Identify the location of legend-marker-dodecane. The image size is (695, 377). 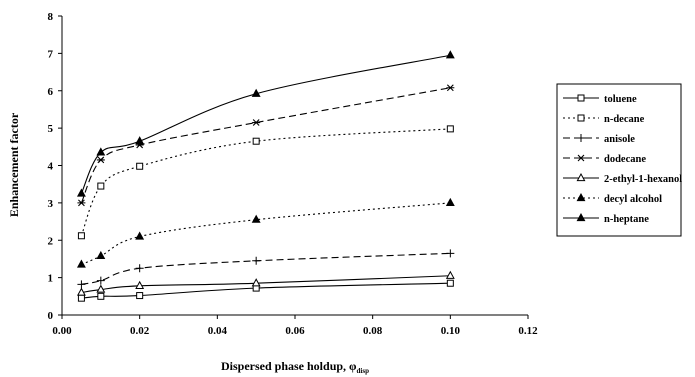
(581, 158).